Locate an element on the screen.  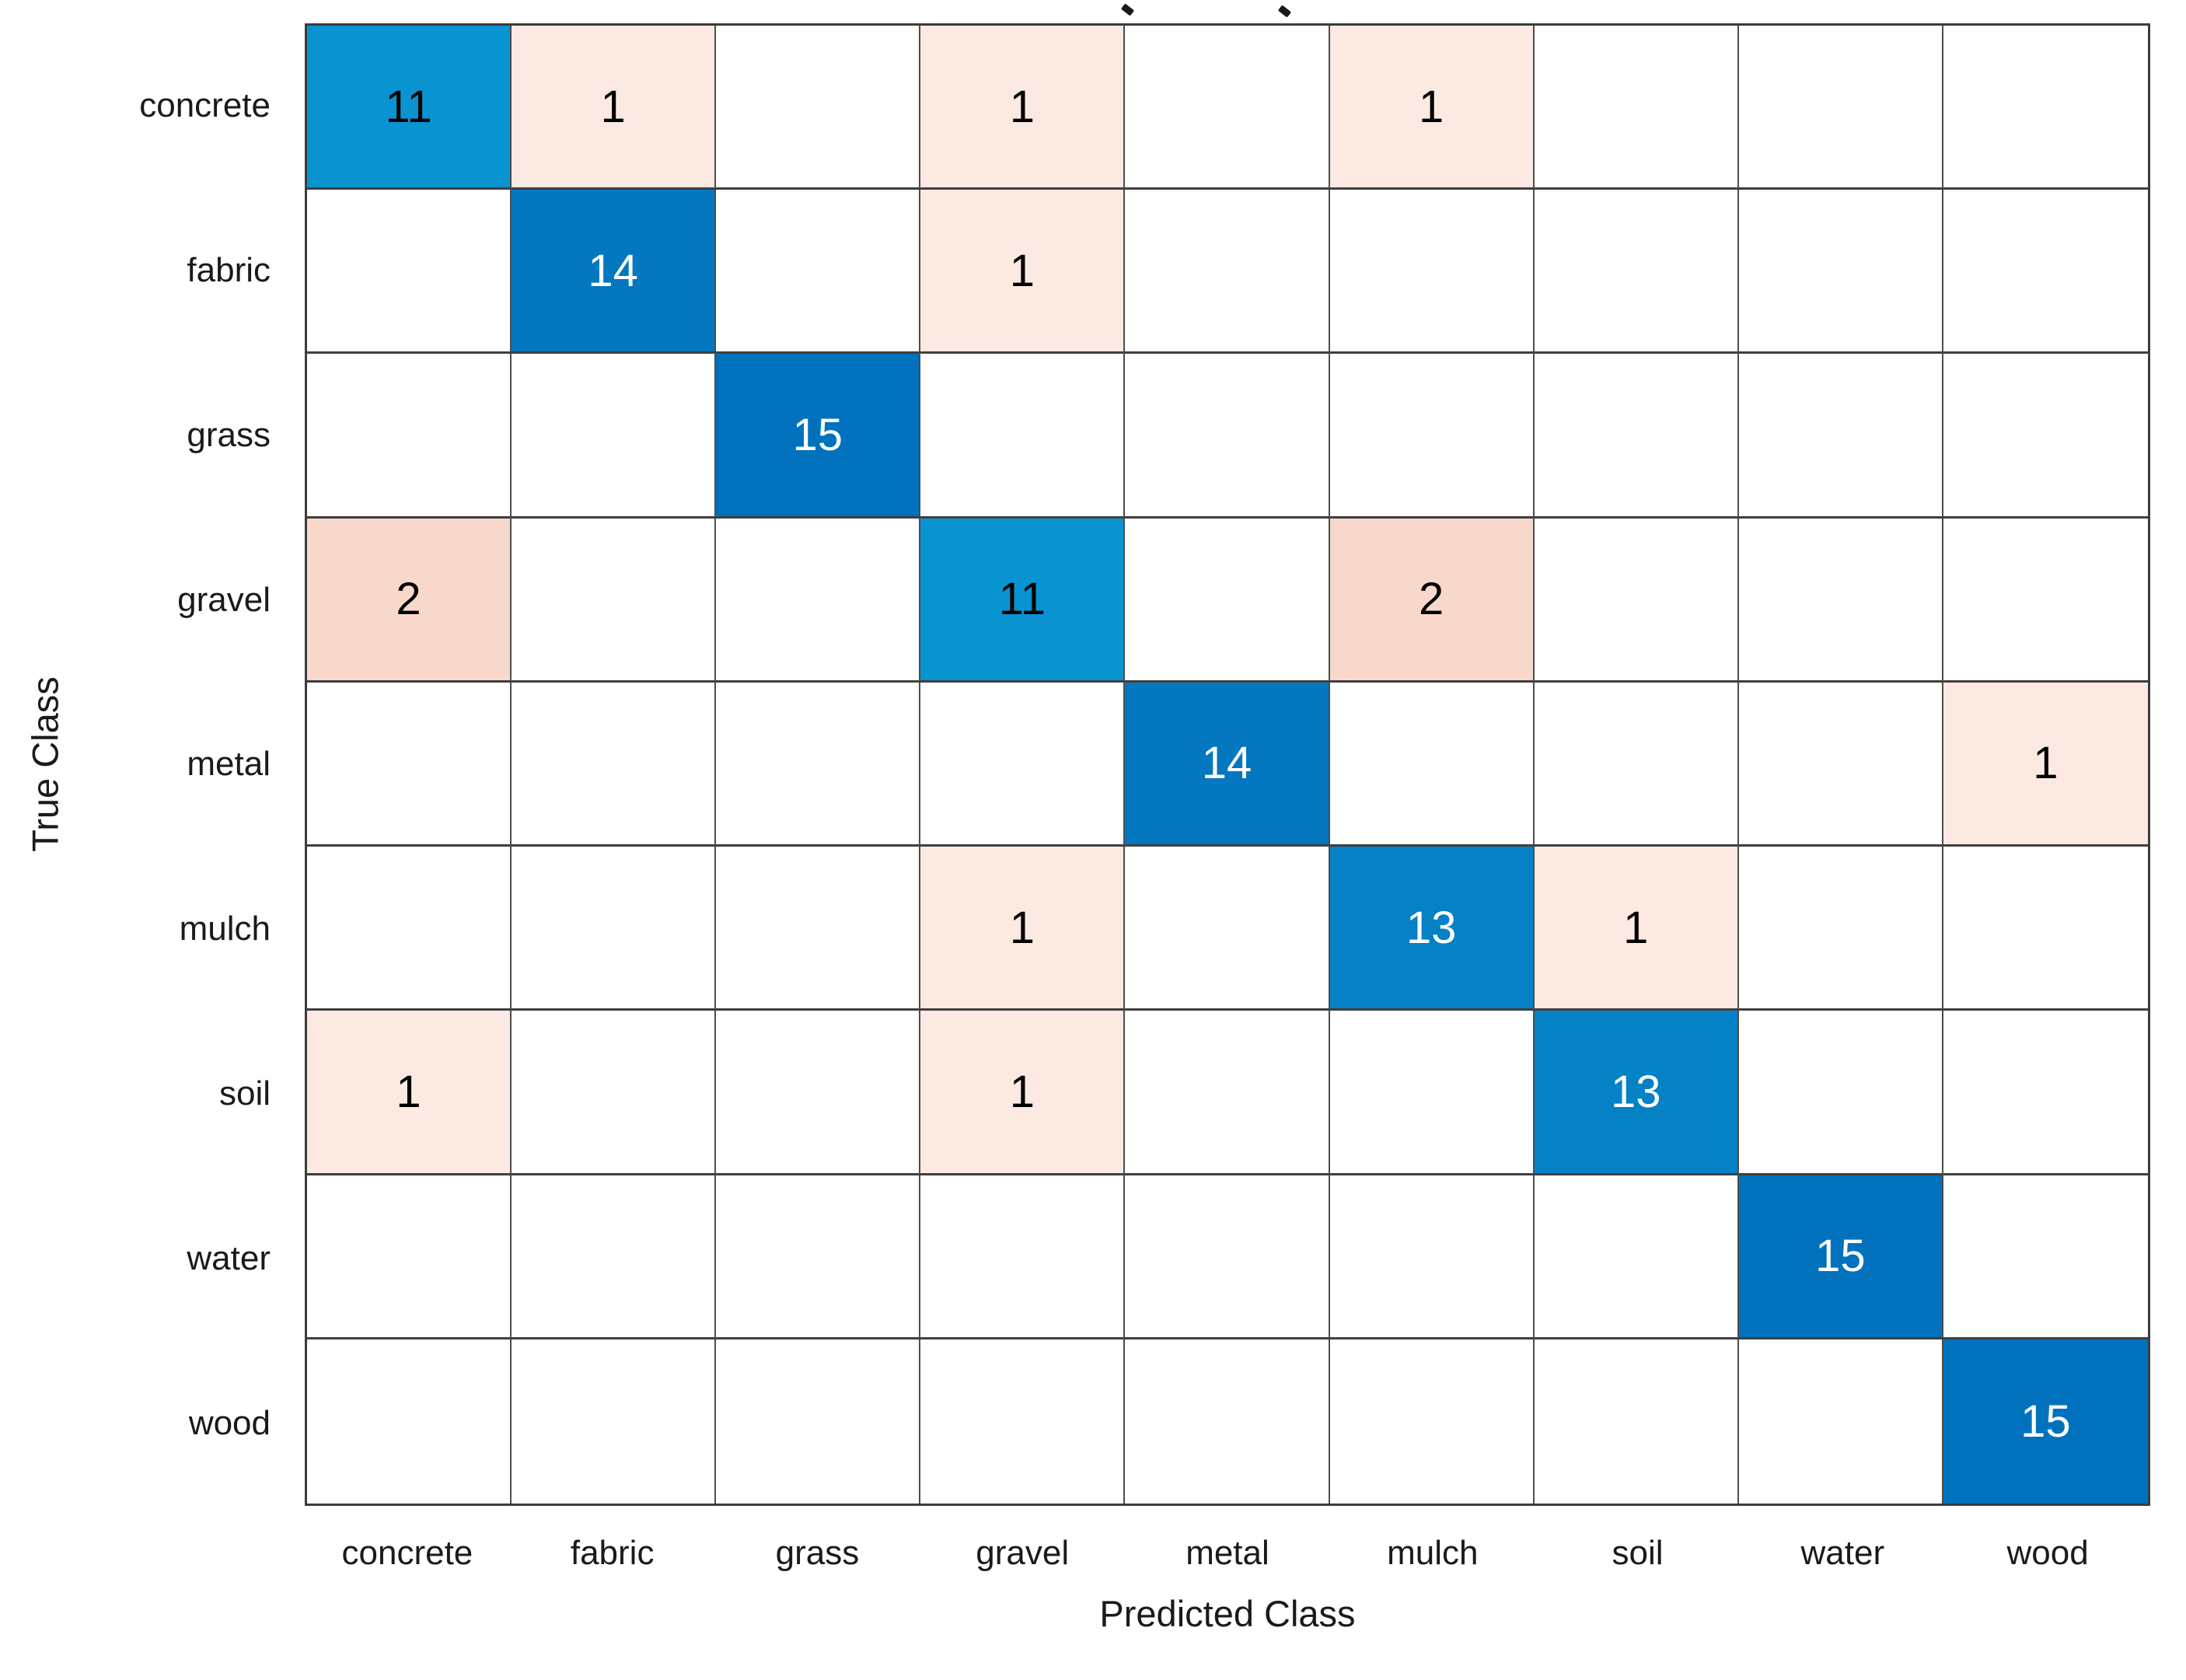
x-tick-label-water: water is located at coordinates (1842, 1553).